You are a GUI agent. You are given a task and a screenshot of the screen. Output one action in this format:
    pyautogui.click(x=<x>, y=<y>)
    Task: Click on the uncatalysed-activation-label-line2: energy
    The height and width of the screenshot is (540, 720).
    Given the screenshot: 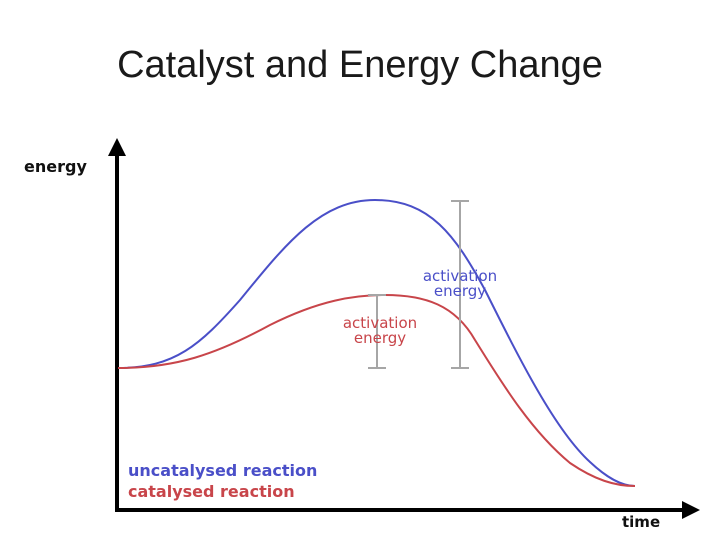 What is the action you would take?
    pyautogui.click(x=460, y=291)
    